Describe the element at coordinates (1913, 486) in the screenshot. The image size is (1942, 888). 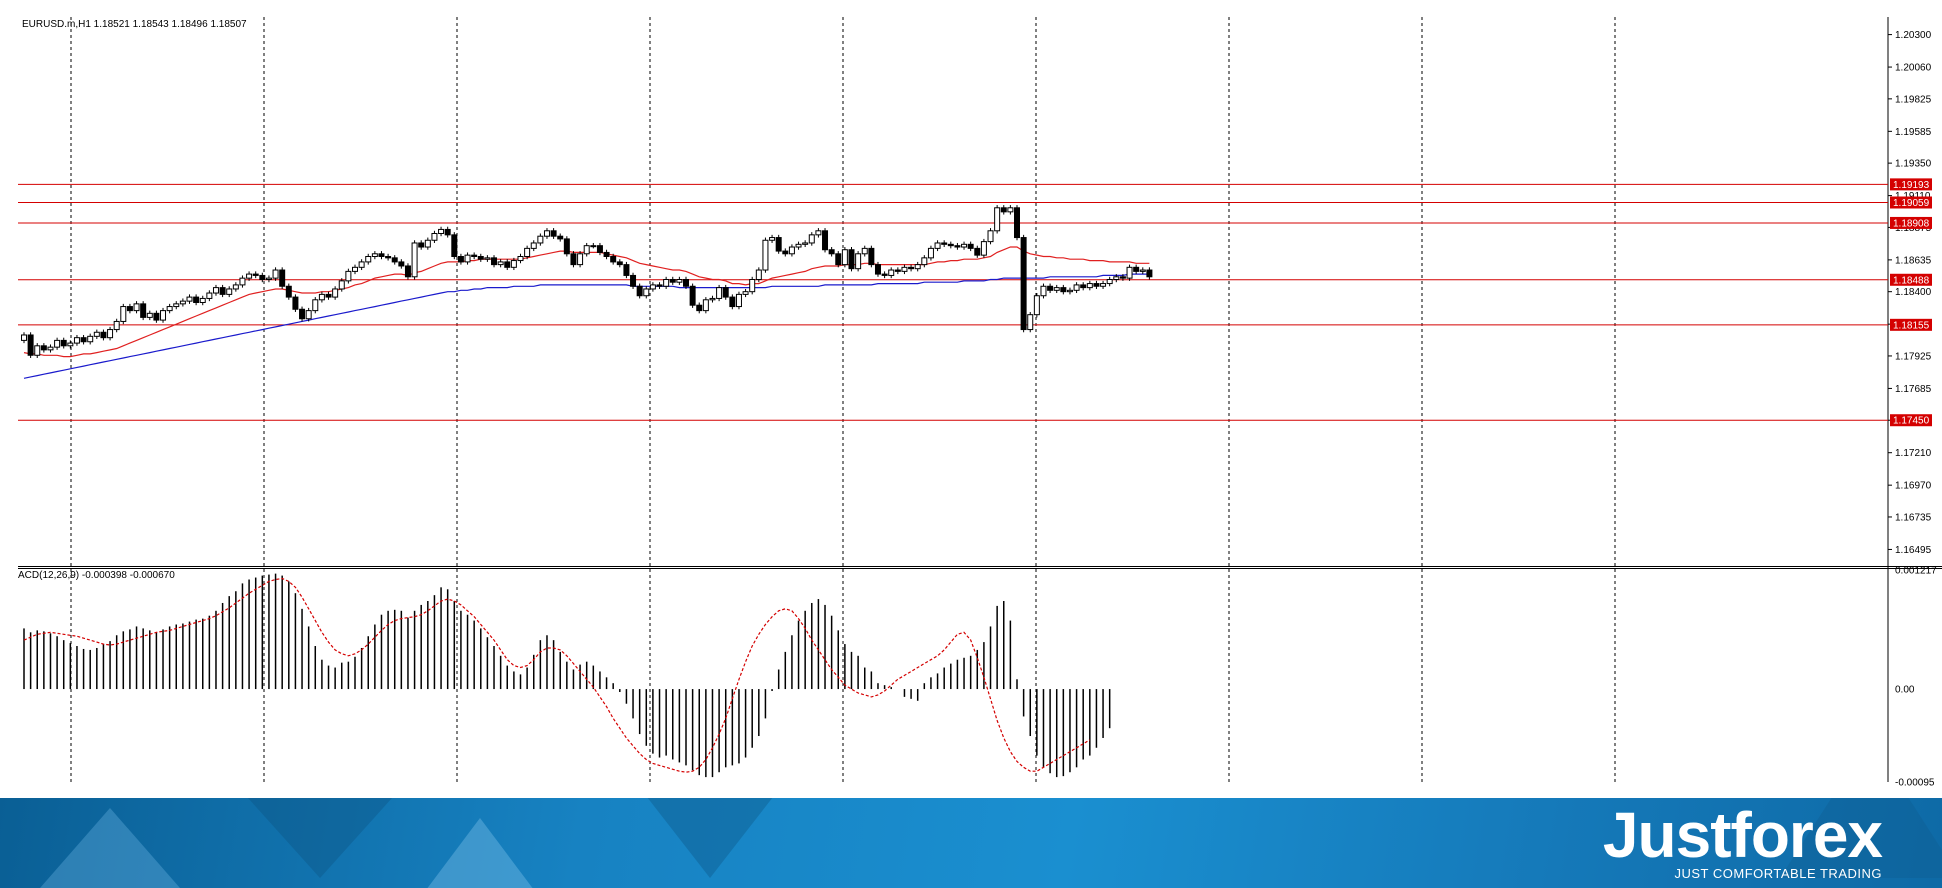
I see `y-tick-label: 1.16970` at that location.